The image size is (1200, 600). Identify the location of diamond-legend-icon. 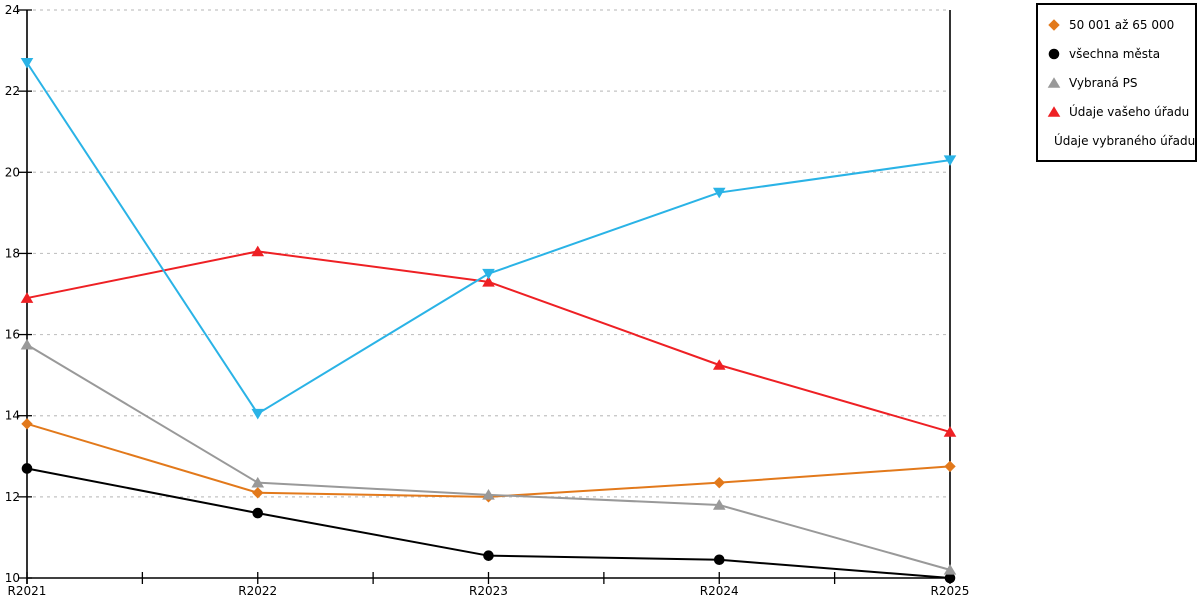
(1054, 24).